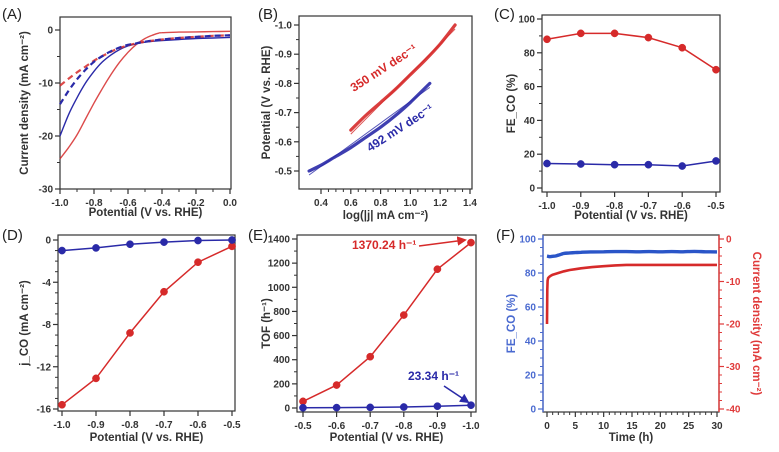  What do you see at coordinates (689, 426) in the screenshot?
I see `x-tick-label: 25` at bounding box center [689, 426].